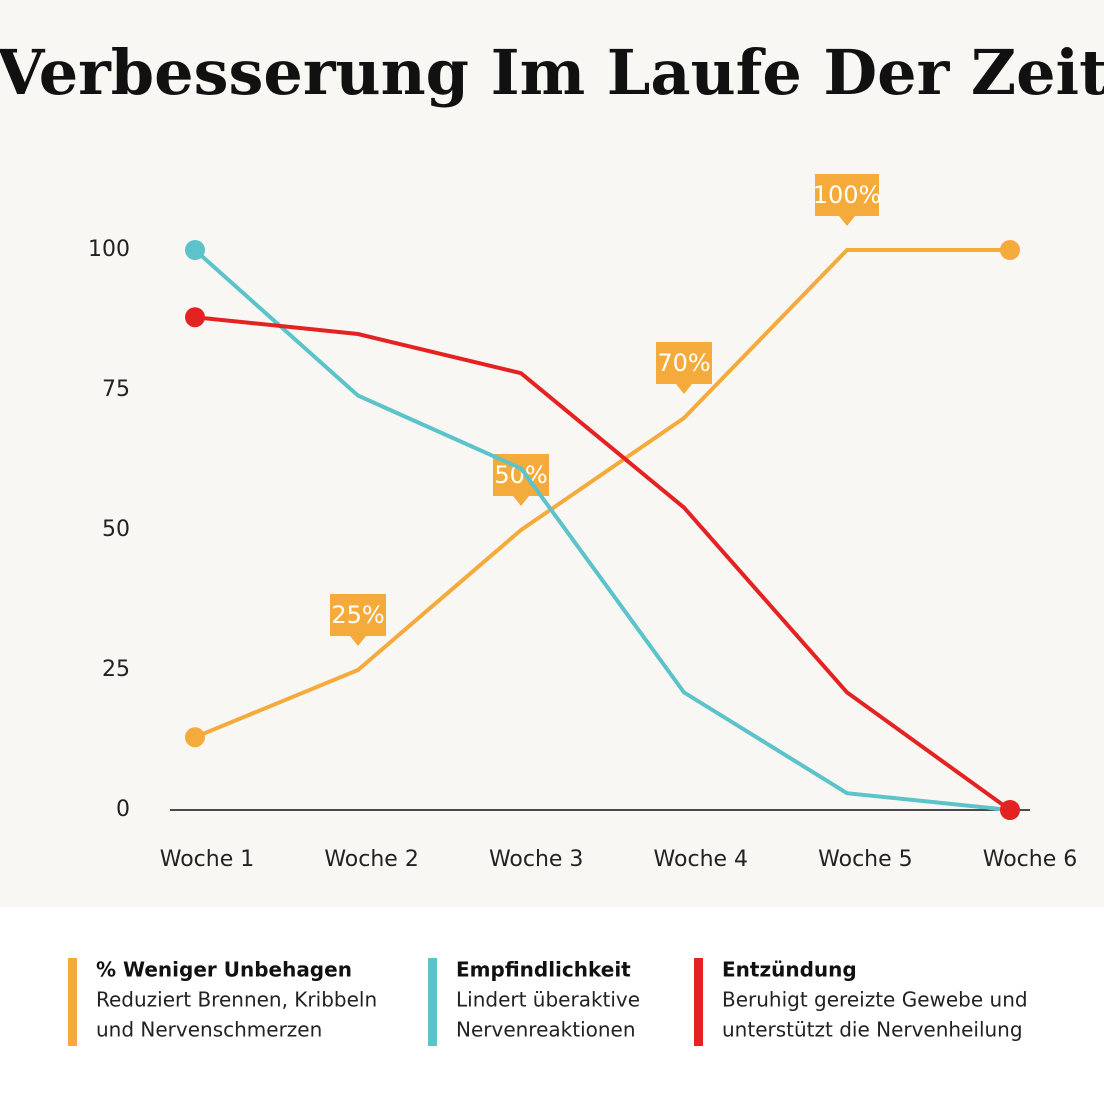 Image resolution: width=1104 pixels, height=1108 pixels. What do you see at coordinates (371, 859) in the screenshot?
I see `x-tick-label: Woche 2` at bounding box center [371, 859].